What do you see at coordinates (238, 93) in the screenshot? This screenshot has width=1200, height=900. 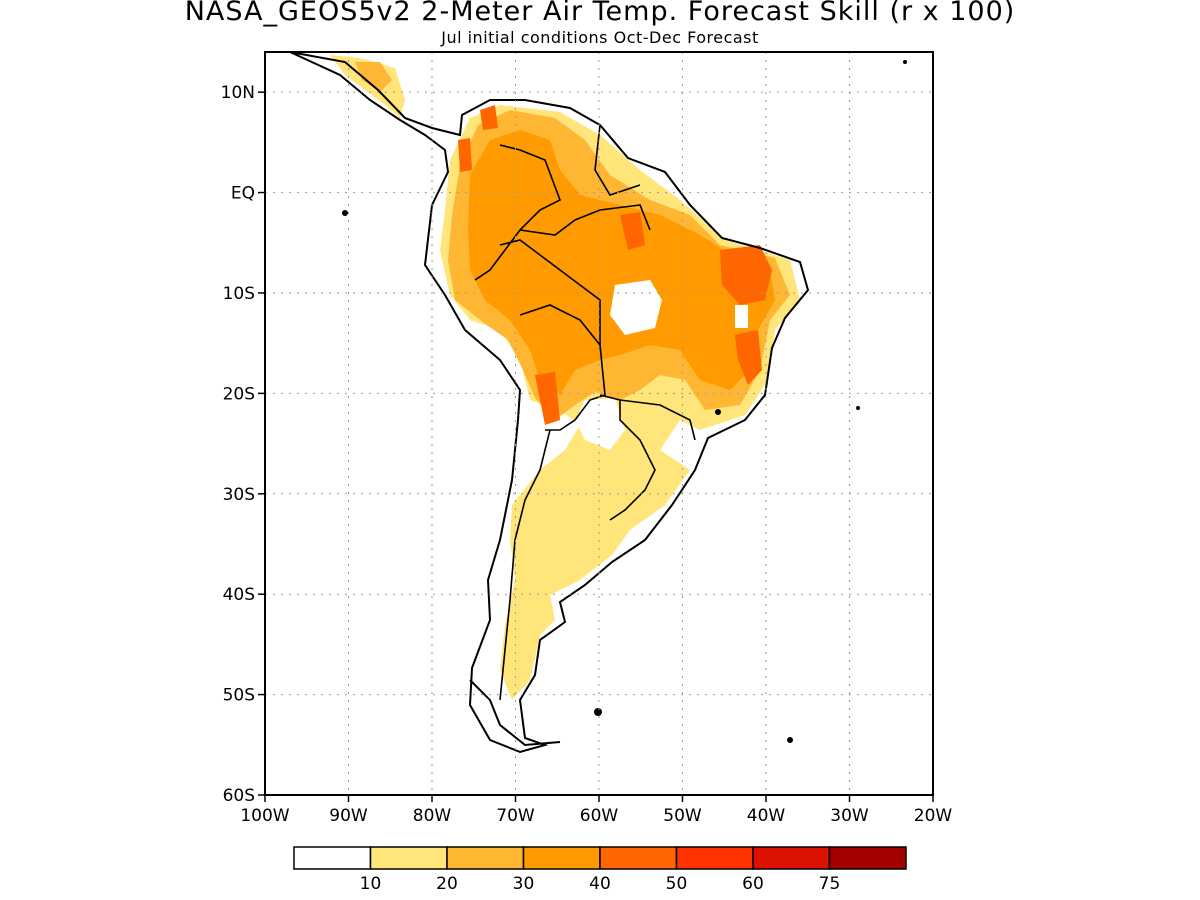 I see `lat-tick-label: 10N` at bounding box center [238, 93].